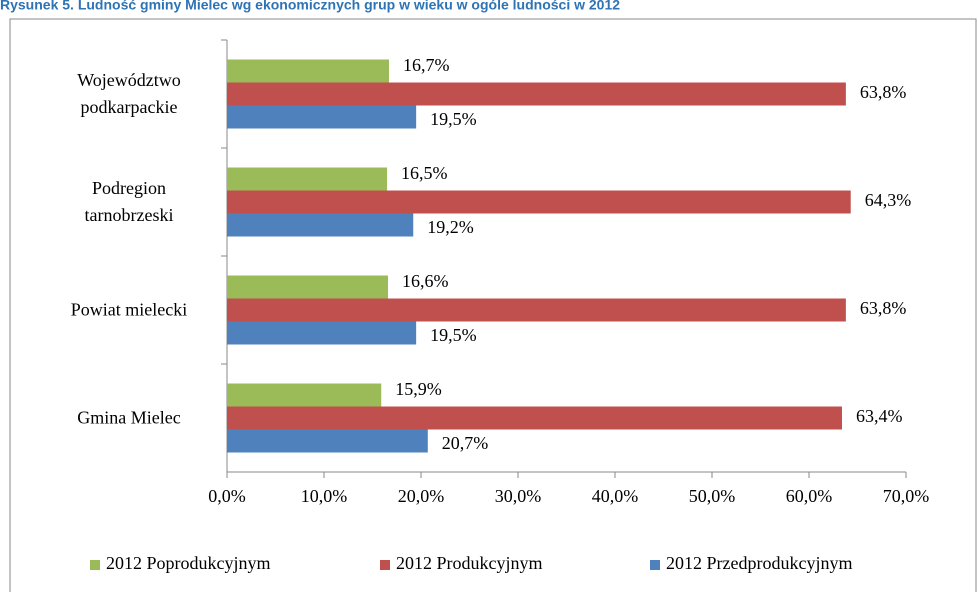 The width and height of the screenshot is (978, 592). I want to click on y-tick-label: Województwo podkarpackie, so click(129, 93).